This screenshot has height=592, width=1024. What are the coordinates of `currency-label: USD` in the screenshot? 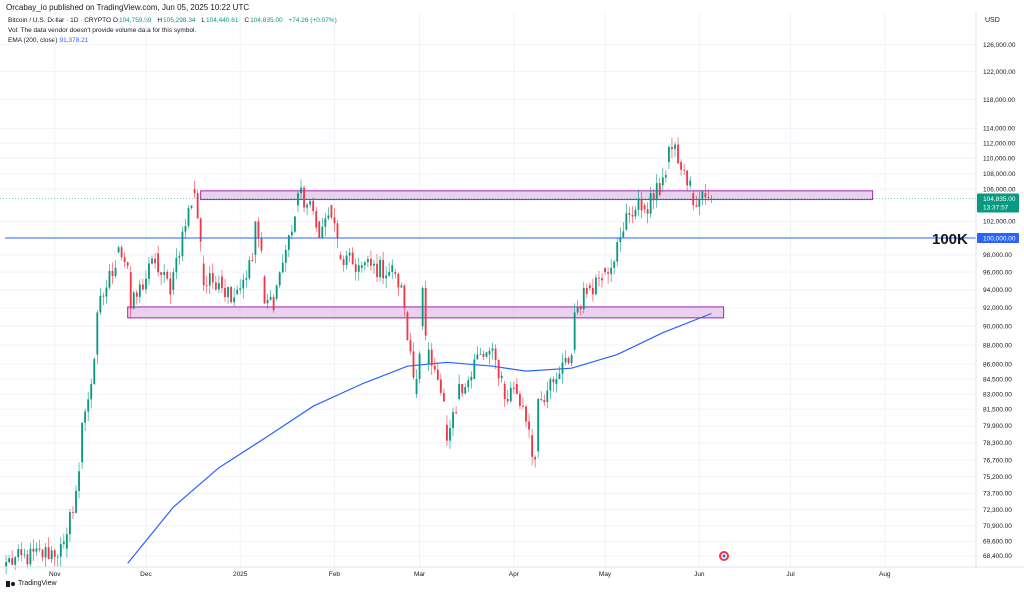 It's located at (992, 20).